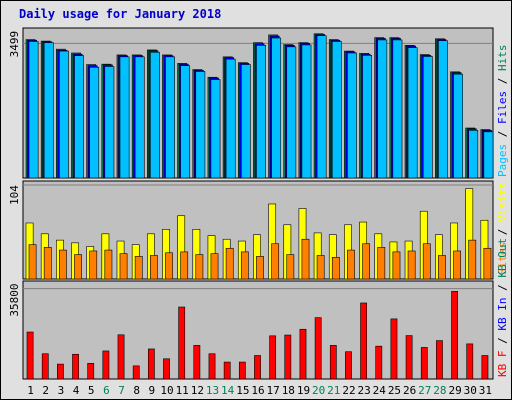 This screenshot has width=512, height=400. What do you see at coordinates (502, 58) in the screenshot?
I see `legend-hits-panel-entry: Hits` at bounding box center [502, 58].